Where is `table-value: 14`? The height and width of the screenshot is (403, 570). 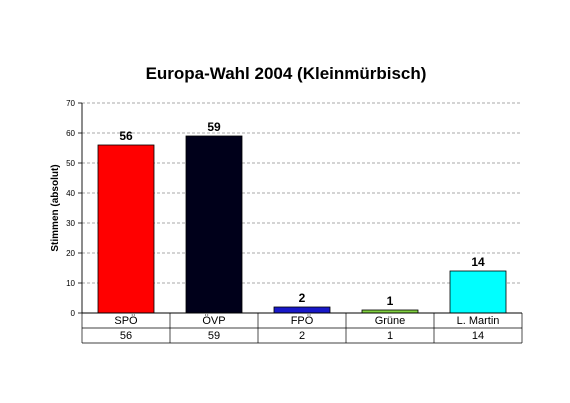 table-value: 14 is located at coordinates (478, 336).